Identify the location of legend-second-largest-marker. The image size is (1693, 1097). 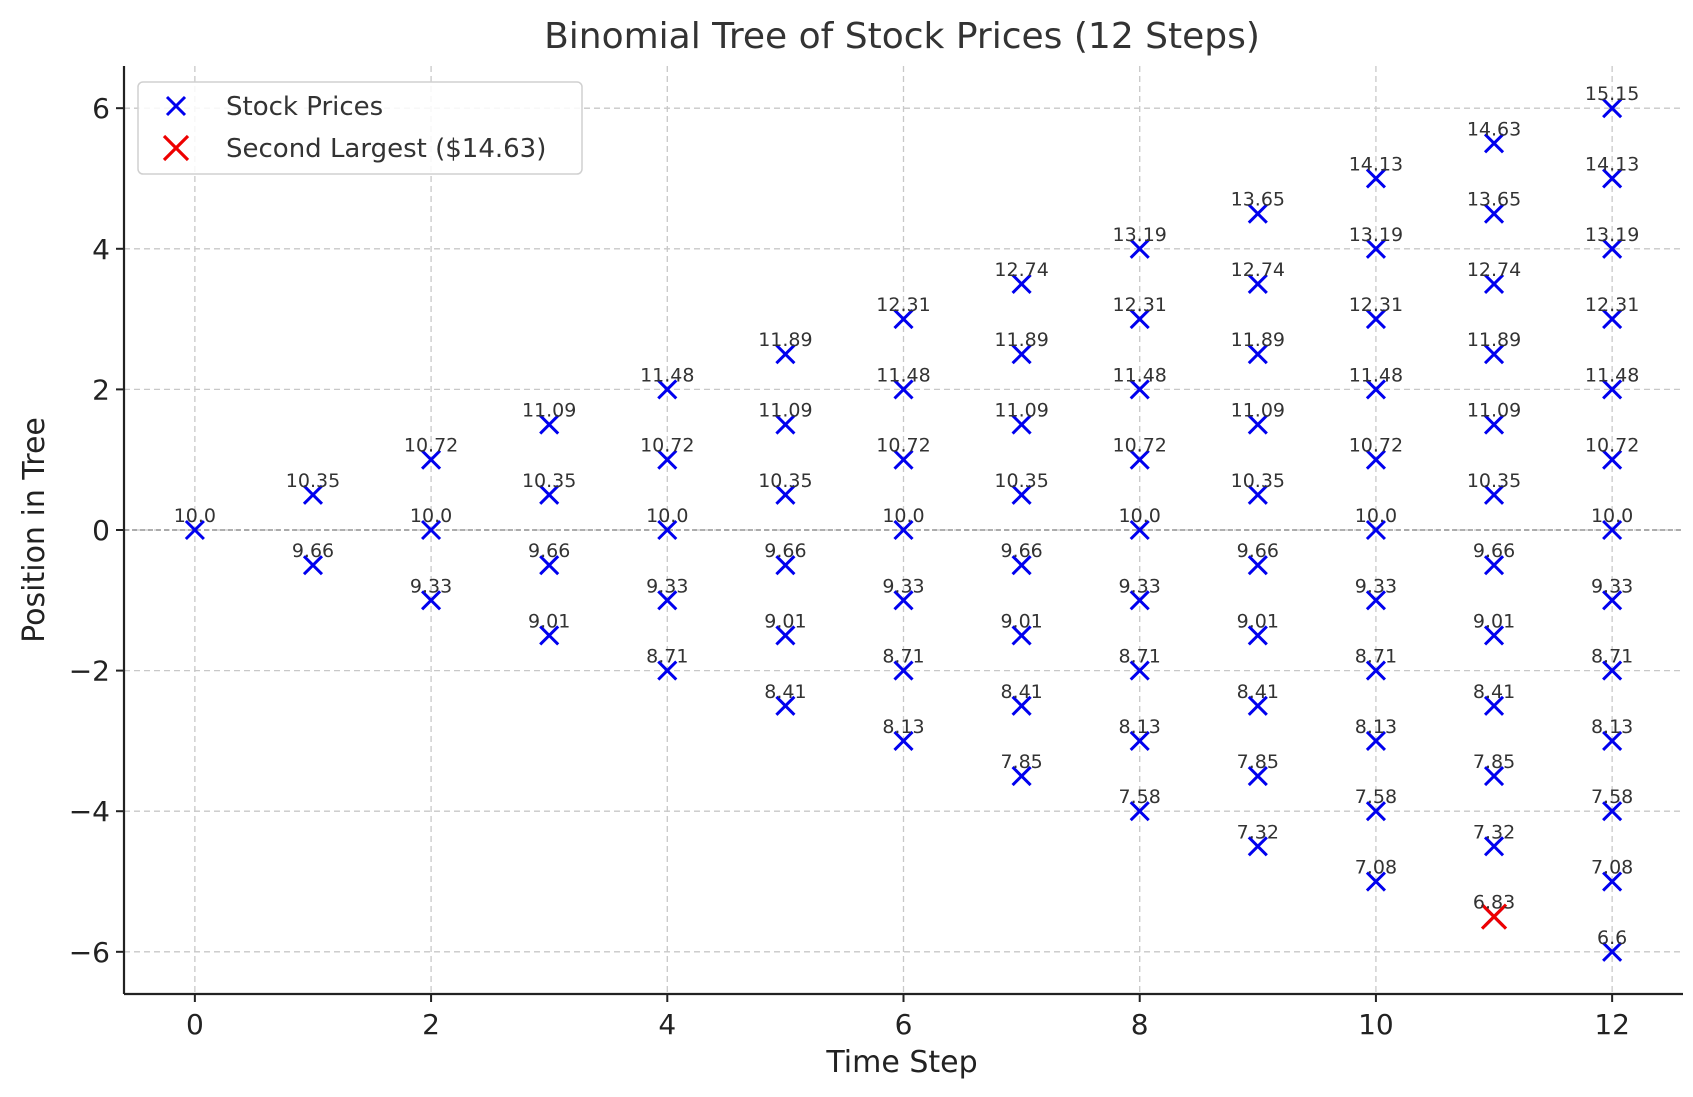
(176, 148).